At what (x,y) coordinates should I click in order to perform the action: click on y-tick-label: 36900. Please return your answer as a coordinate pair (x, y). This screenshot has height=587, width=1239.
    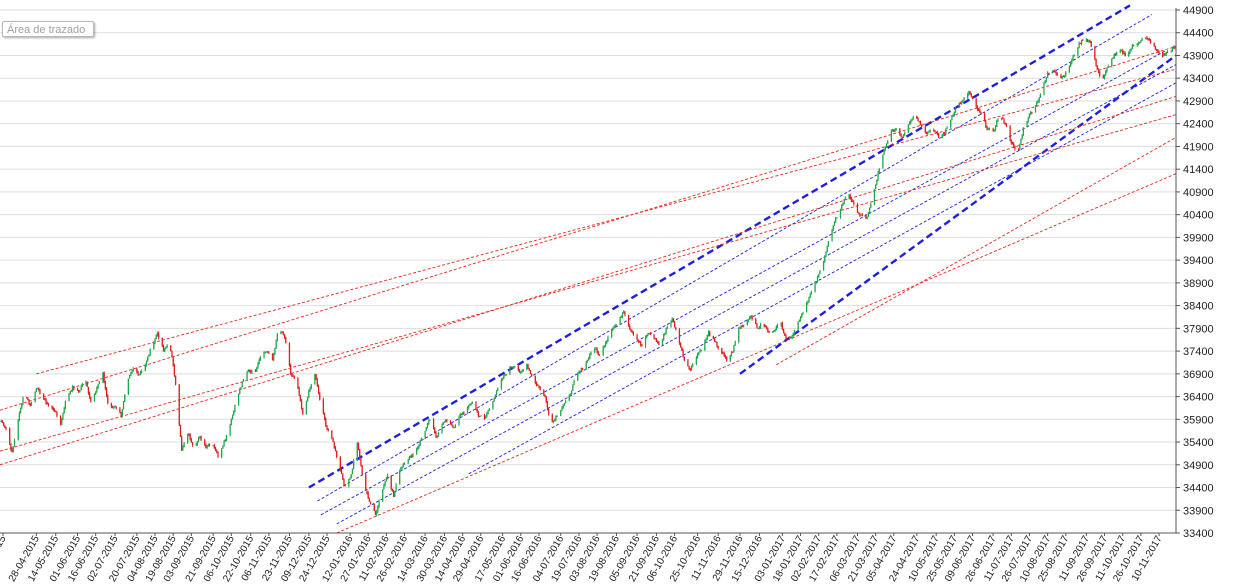
    Looking at the image, I should click on (1198, 375).